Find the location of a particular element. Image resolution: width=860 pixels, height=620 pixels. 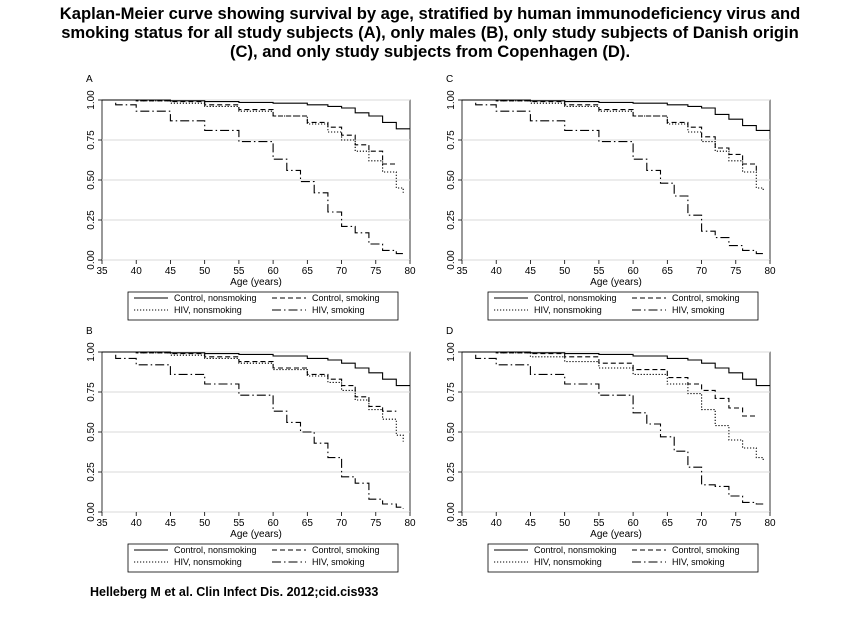

panel-label: B is located at coordinates (89, 331).